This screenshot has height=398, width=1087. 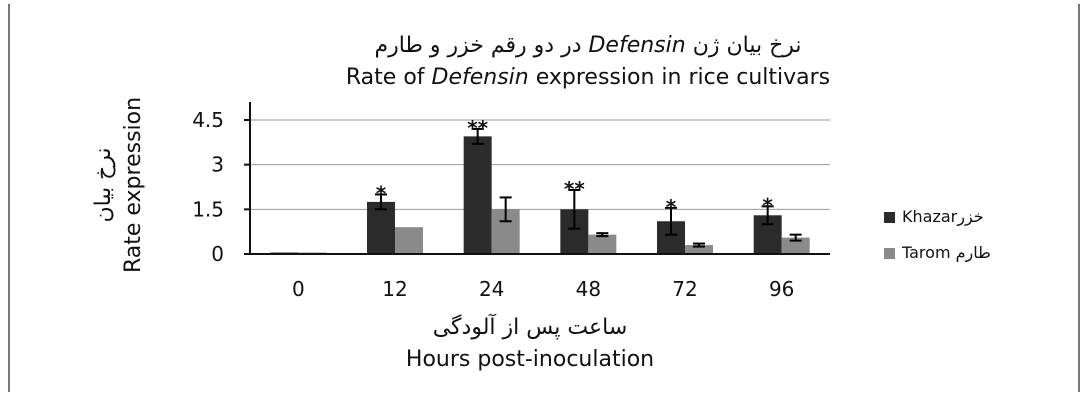 I want to click on x-tick-label: 12, so click(x=394, y=289).